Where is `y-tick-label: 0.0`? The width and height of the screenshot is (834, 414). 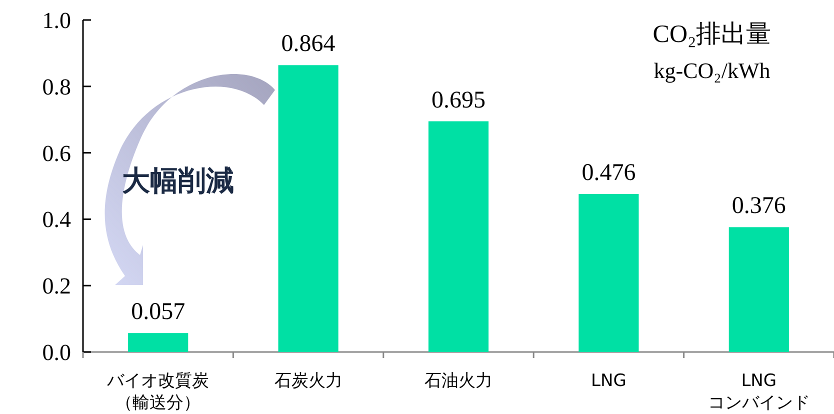 y-tick-label: 0.0 is located at coordinates (56, 352).